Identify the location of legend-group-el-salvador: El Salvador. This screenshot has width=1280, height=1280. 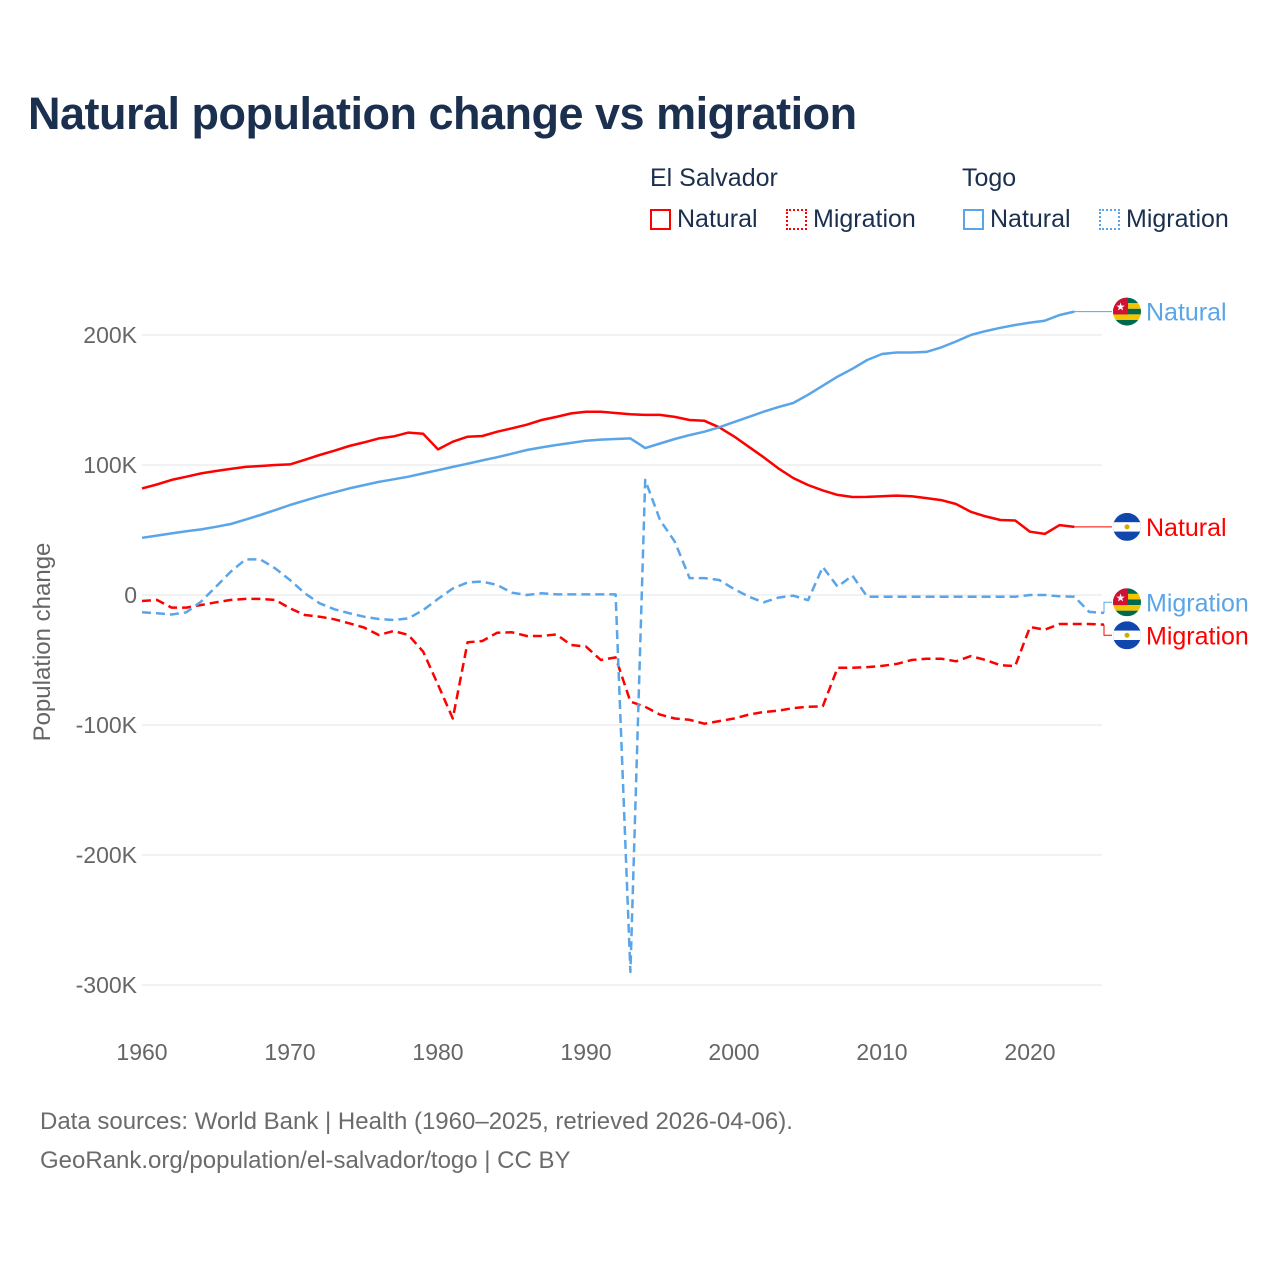
(714, 178).